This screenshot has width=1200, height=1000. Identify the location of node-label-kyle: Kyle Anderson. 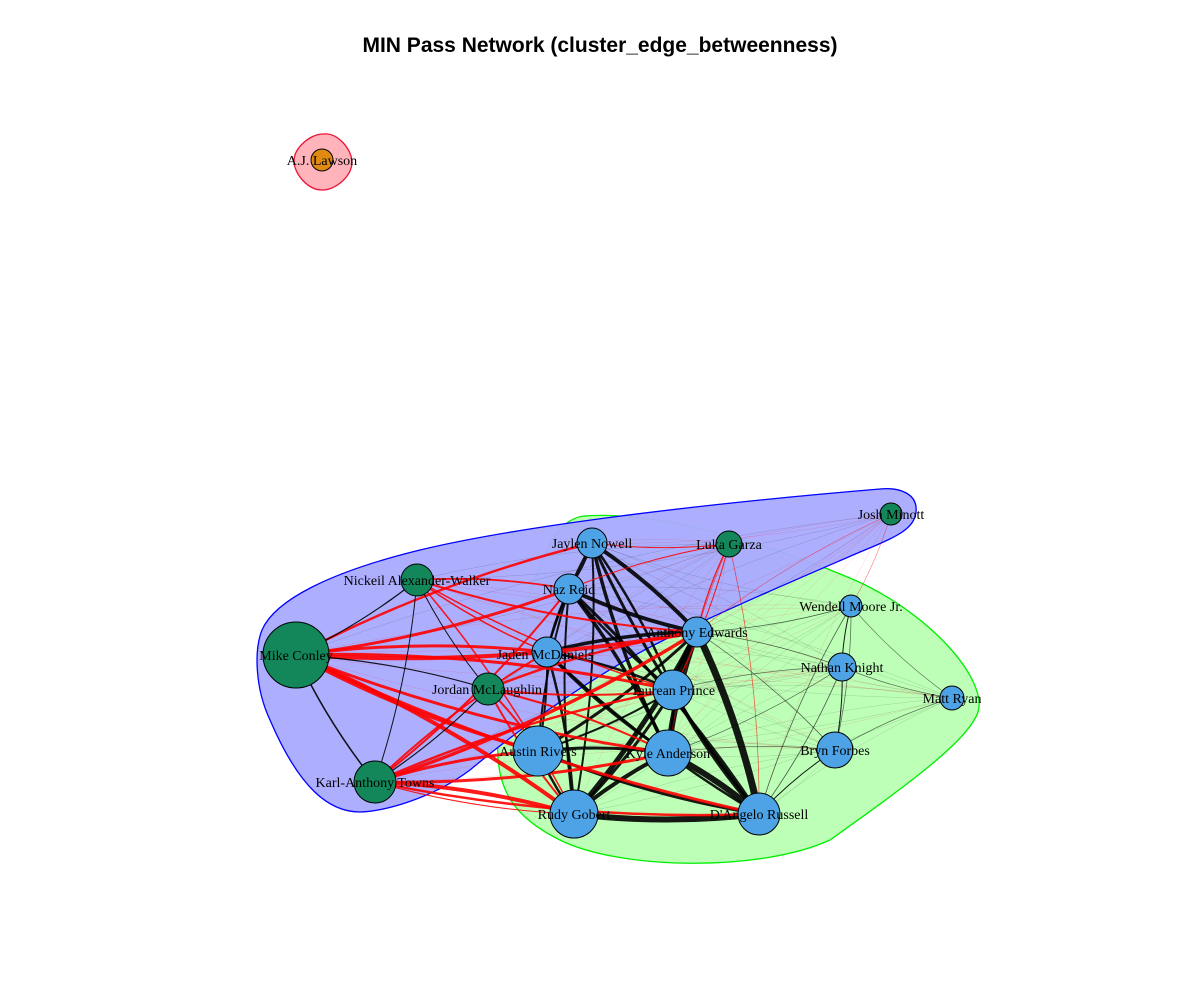
(668, 754).